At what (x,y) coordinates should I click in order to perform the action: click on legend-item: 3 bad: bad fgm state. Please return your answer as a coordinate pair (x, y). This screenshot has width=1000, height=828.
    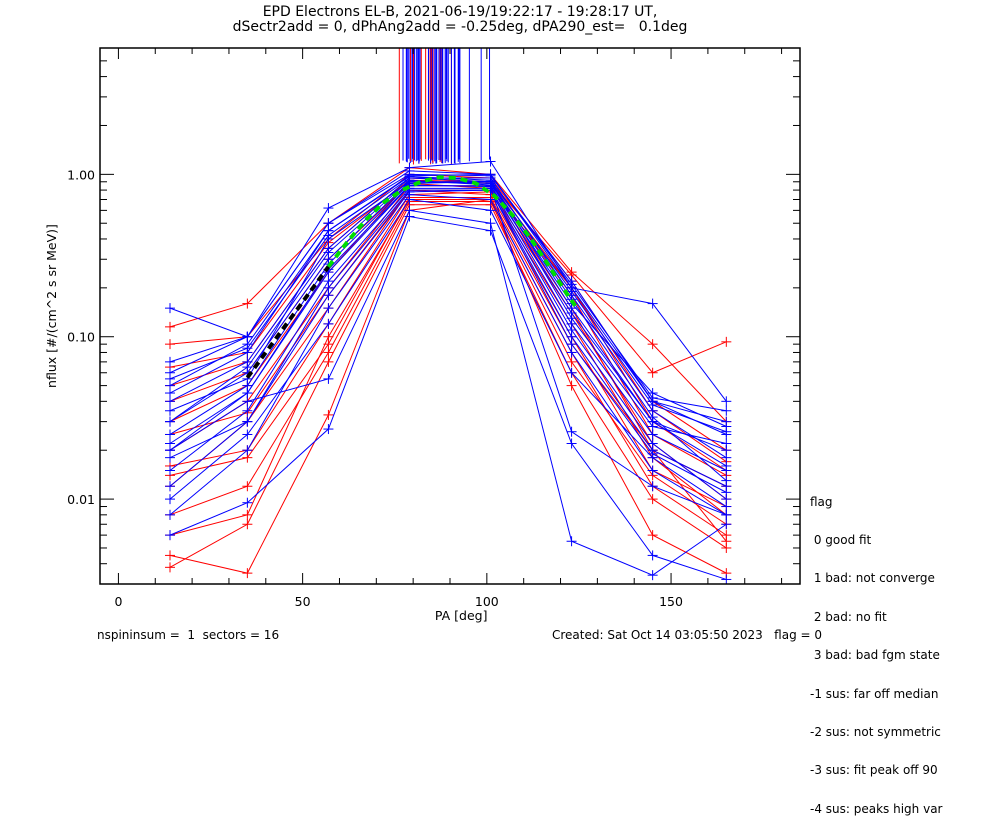
    Looking at the image, I should click on (875, 655).